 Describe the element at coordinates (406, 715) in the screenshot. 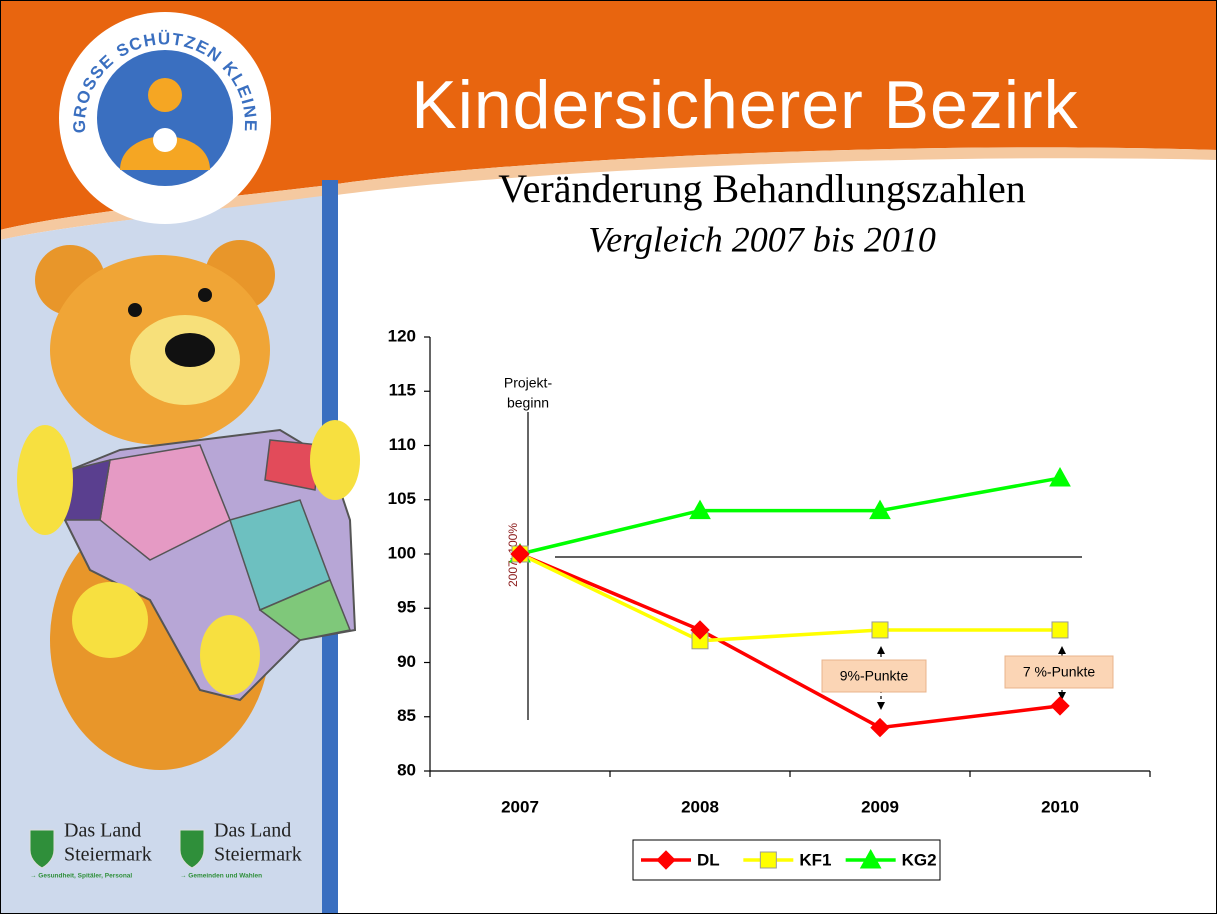

I see `y-tick-label: 85` at that location.